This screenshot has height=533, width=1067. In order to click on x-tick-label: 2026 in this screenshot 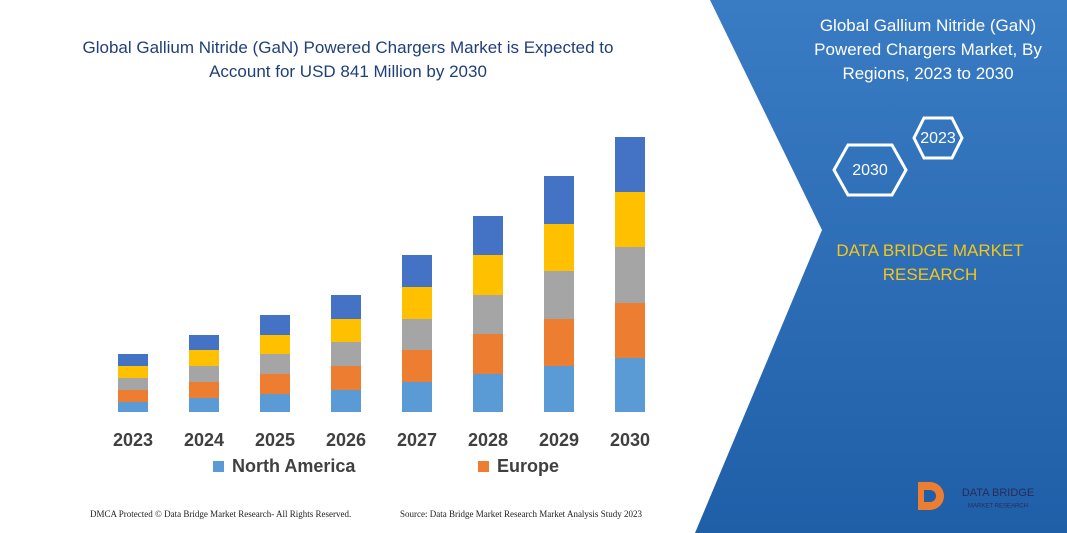, I will do `click(346, 440)`.